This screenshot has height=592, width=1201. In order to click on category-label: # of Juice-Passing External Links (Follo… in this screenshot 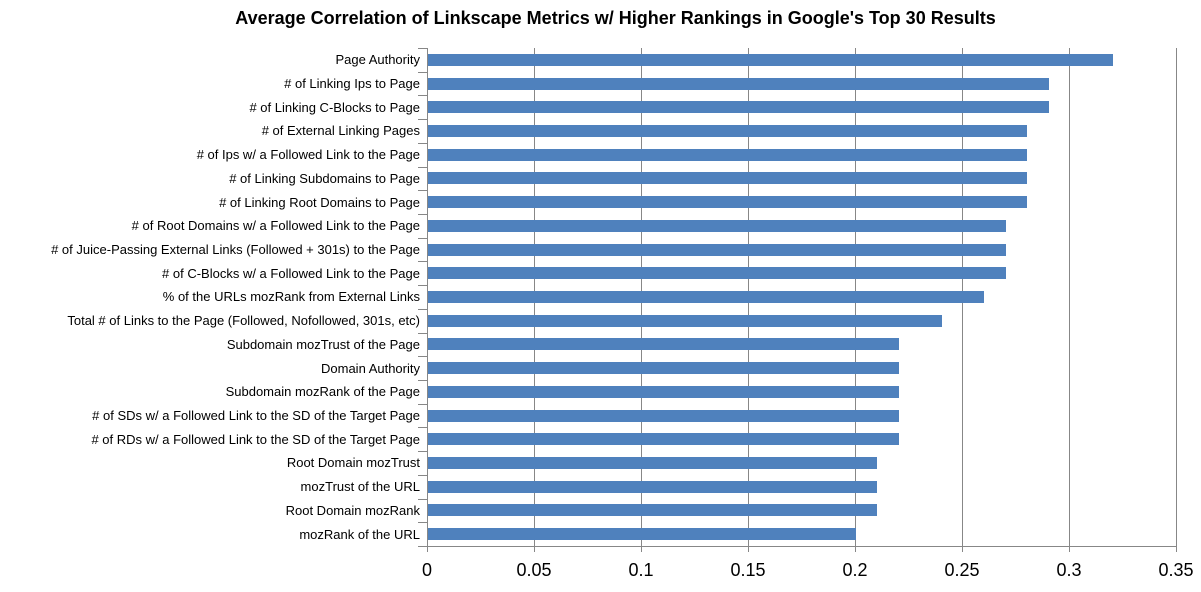, I will do `click(235, 250)`.